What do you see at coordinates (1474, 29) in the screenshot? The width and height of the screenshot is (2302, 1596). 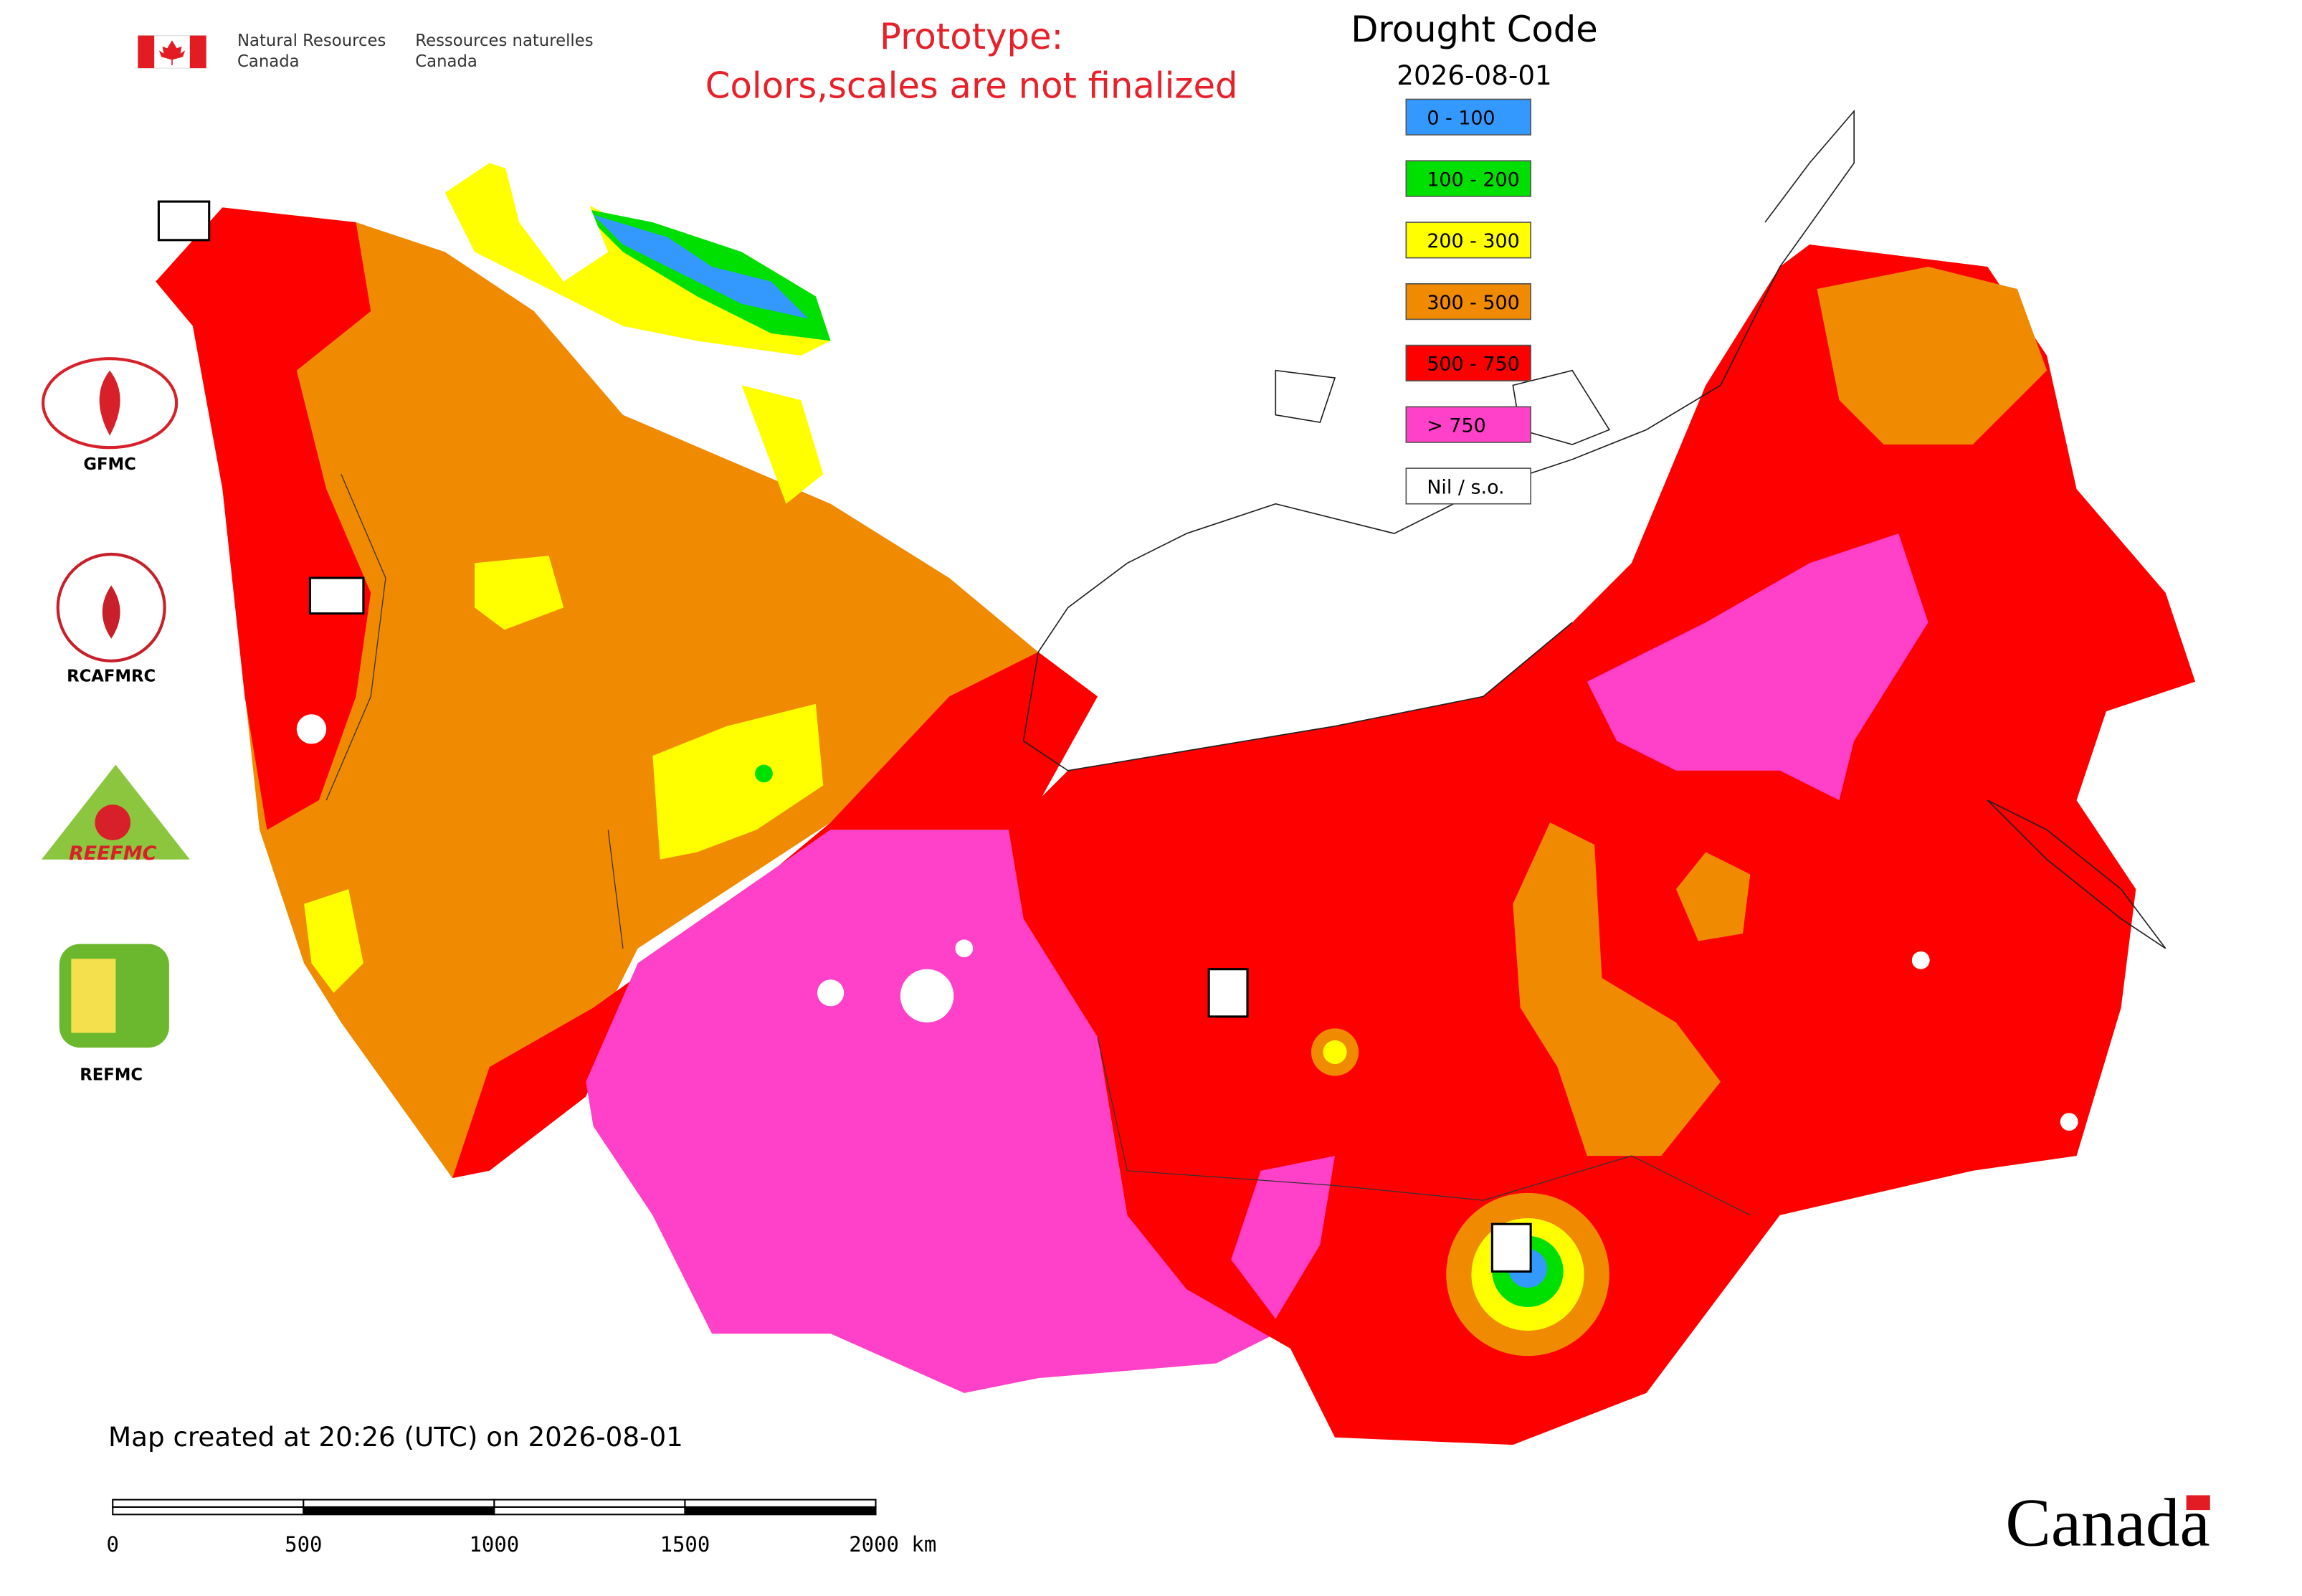 I see `legend-title: Drought Code` at bounding box center [1474, 29].